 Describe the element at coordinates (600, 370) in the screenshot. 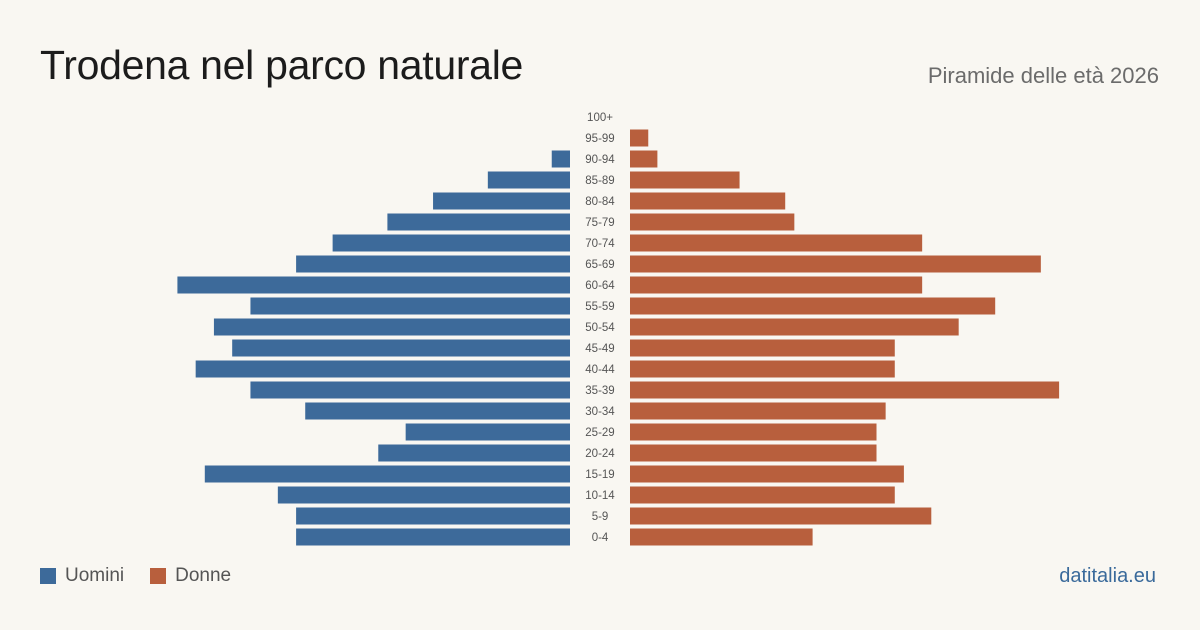

I see `age-group-label: 40-44` at that location.